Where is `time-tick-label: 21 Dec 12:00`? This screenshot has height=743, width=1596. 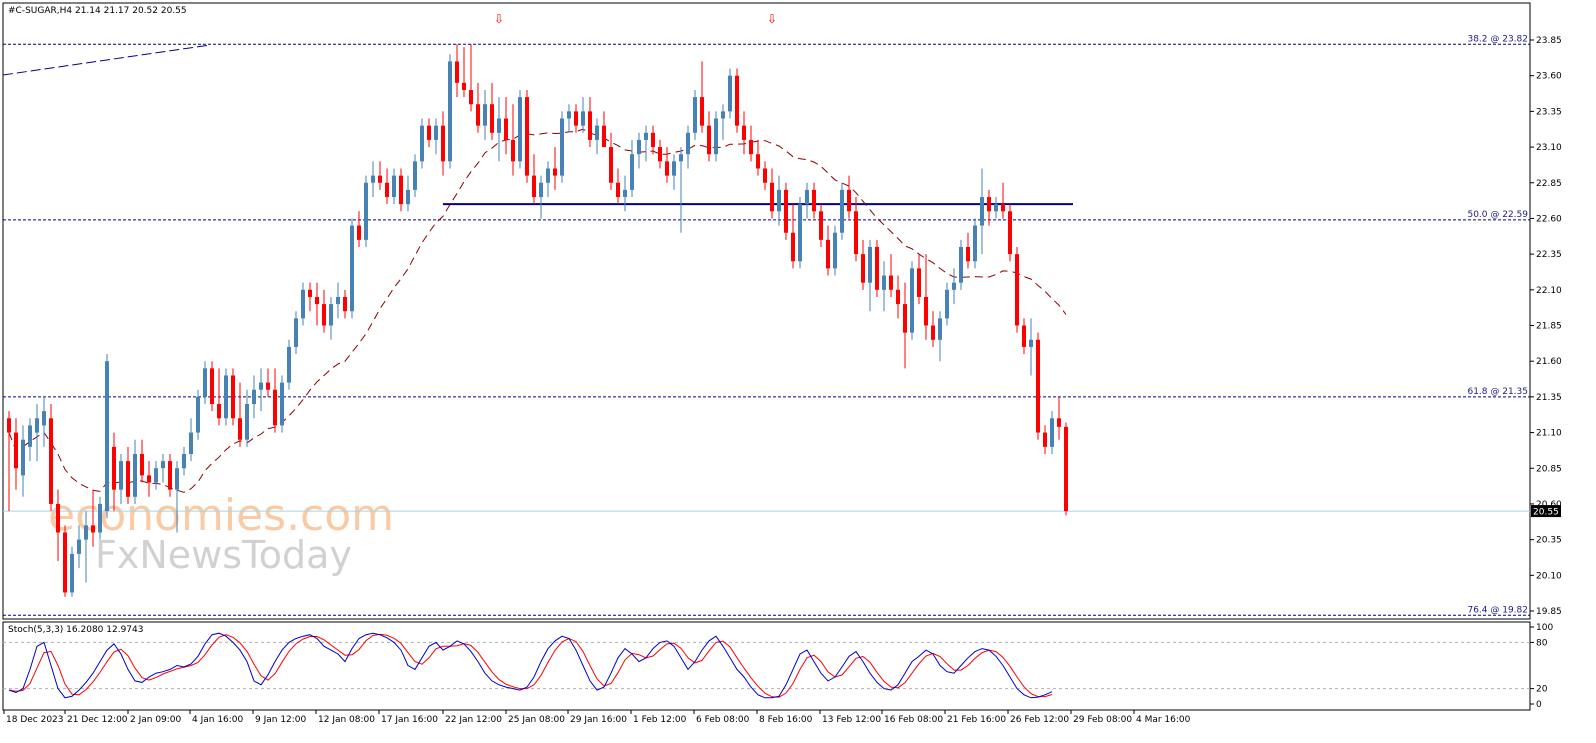 time-tick-label: 21 Dec 12:00 is located at coordinates (97, 720).